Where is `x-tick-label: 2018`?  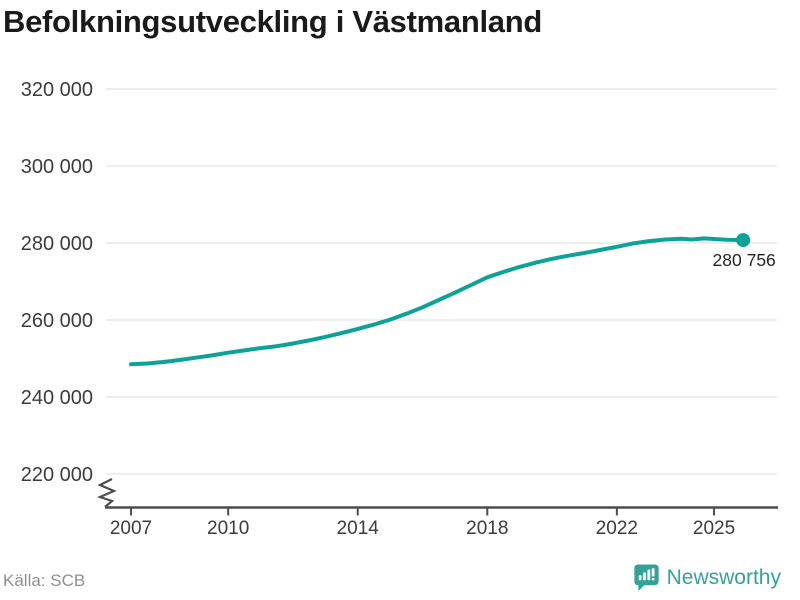 x-tick-label: 2018 is located at coordinates (487, 528).